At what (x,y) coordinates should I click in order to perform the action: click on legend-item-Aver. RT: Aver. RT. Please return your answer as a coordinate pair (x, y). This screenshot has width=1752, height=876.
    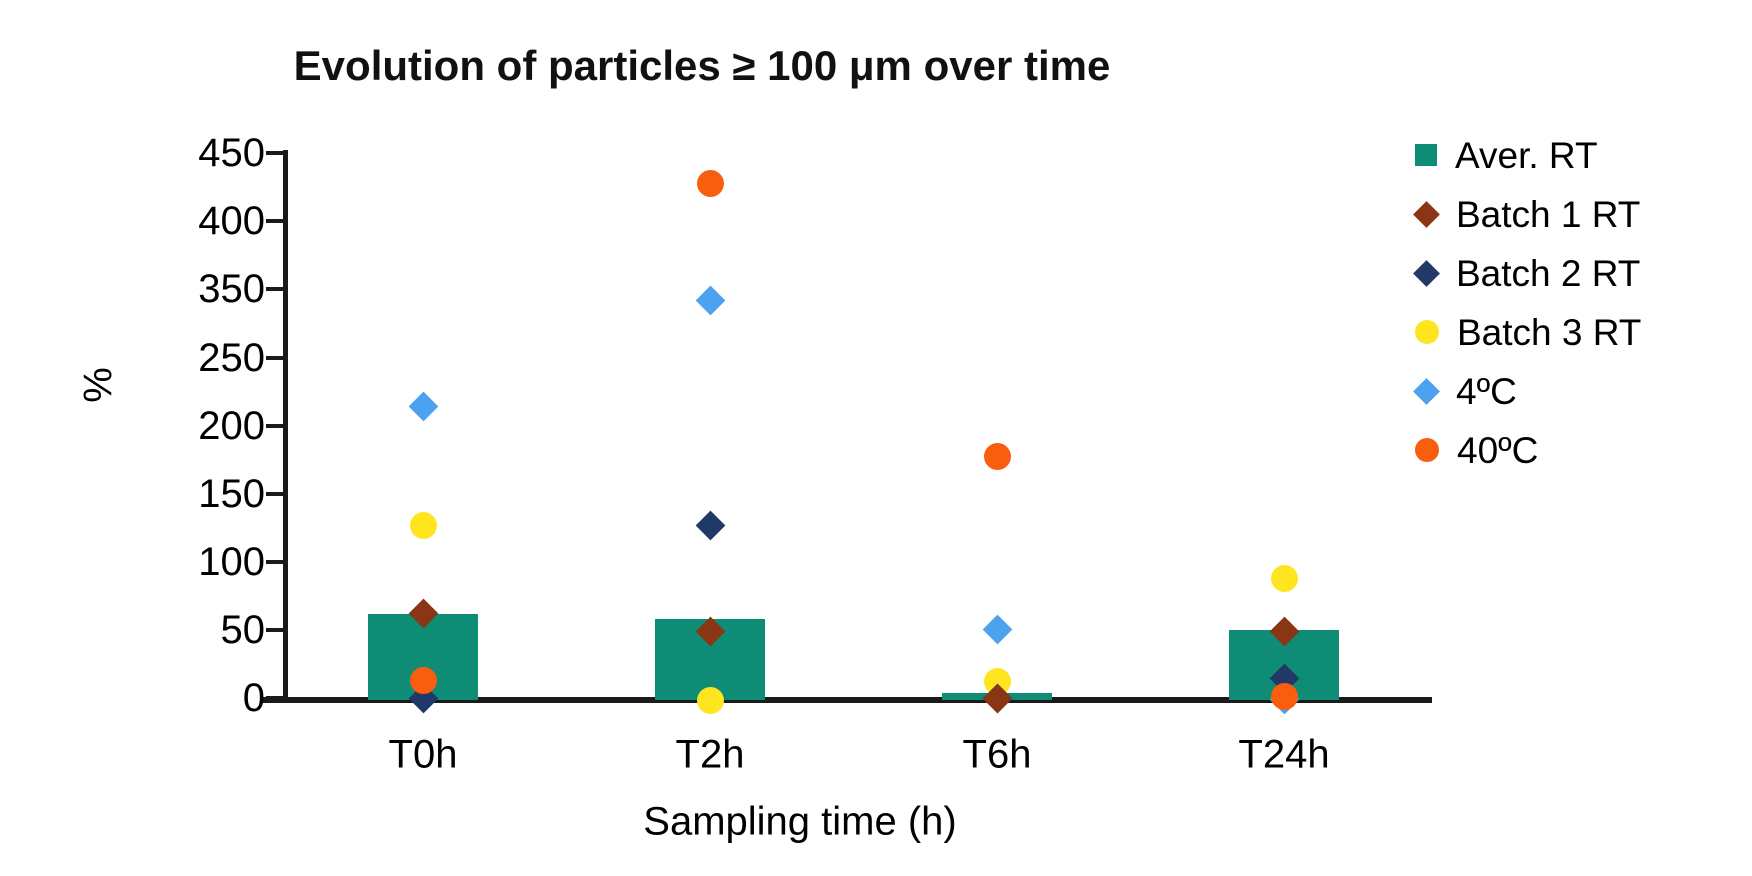
    Looking at the image, I should click on (1506, 155).